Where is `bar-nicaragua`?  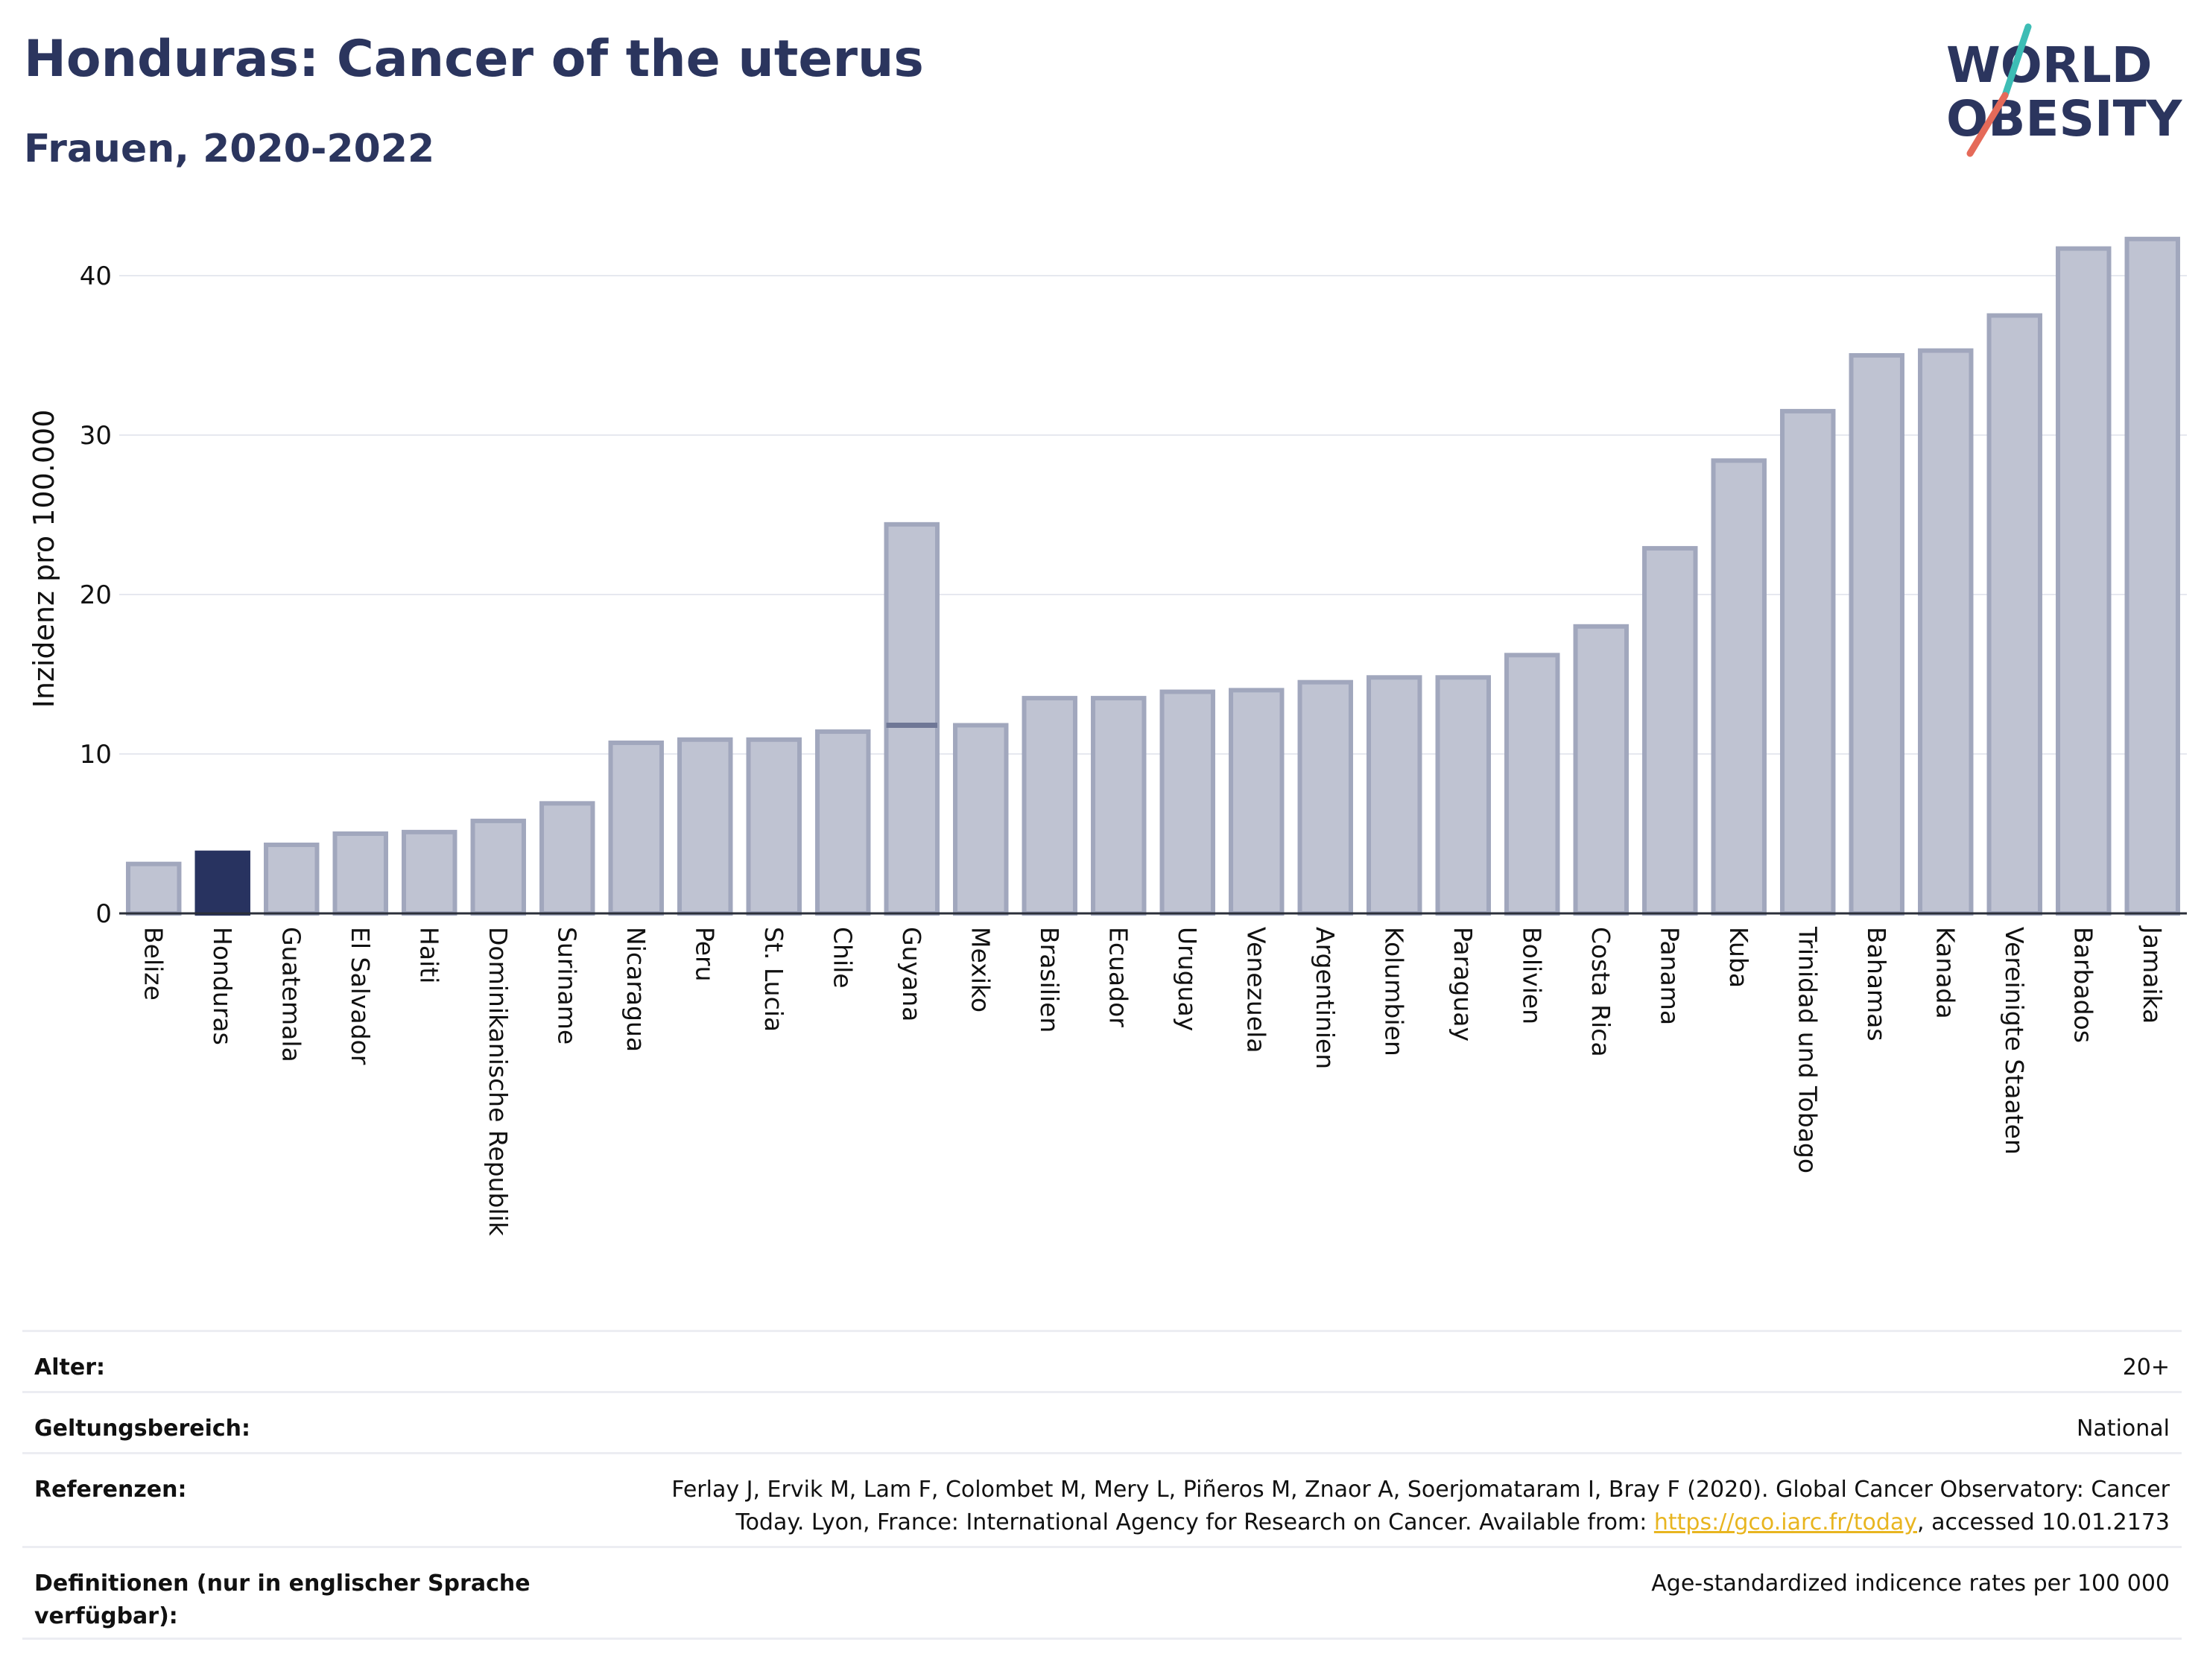
bar-nicaragua is located at coordinates (636, 828).